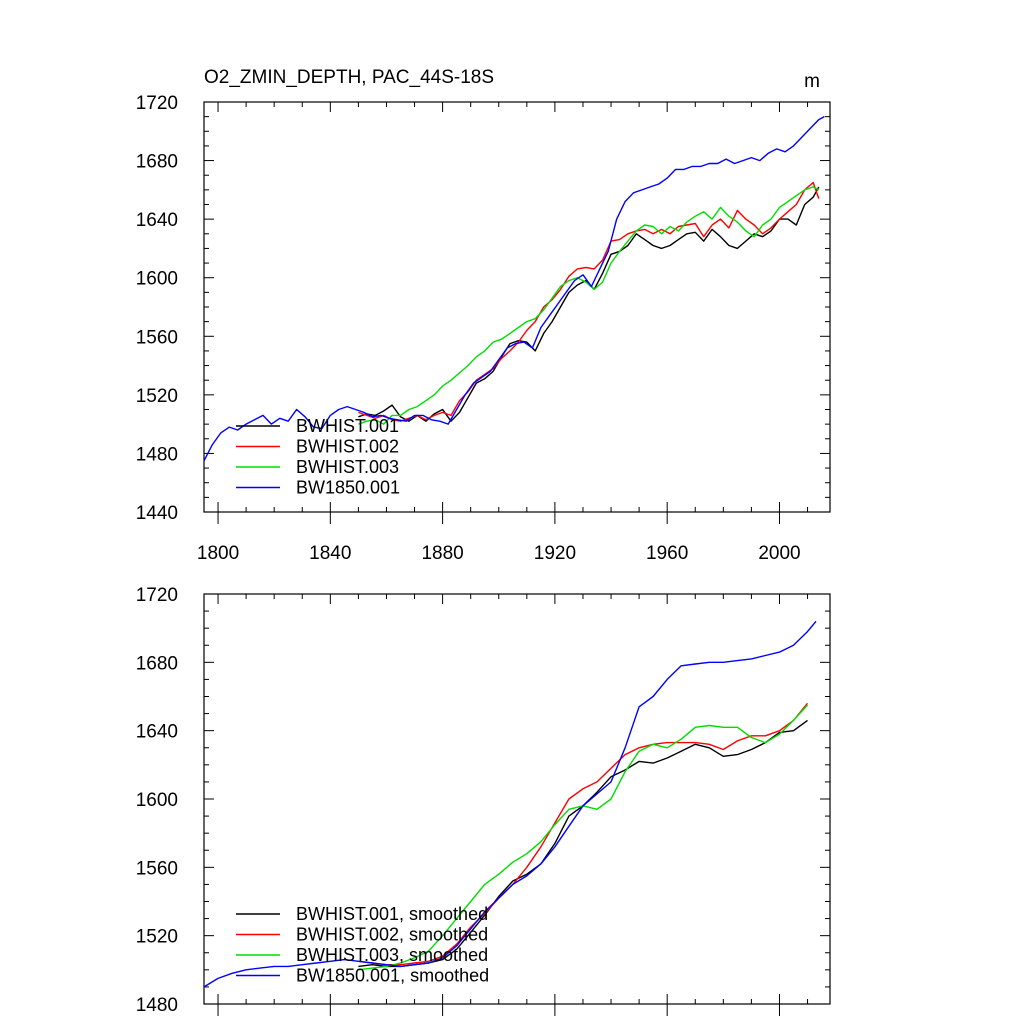  What do you see at coordinates (442, 553) in the screenshot?
I see `x-tick-label: 1880` at bounding box center [442, 553].